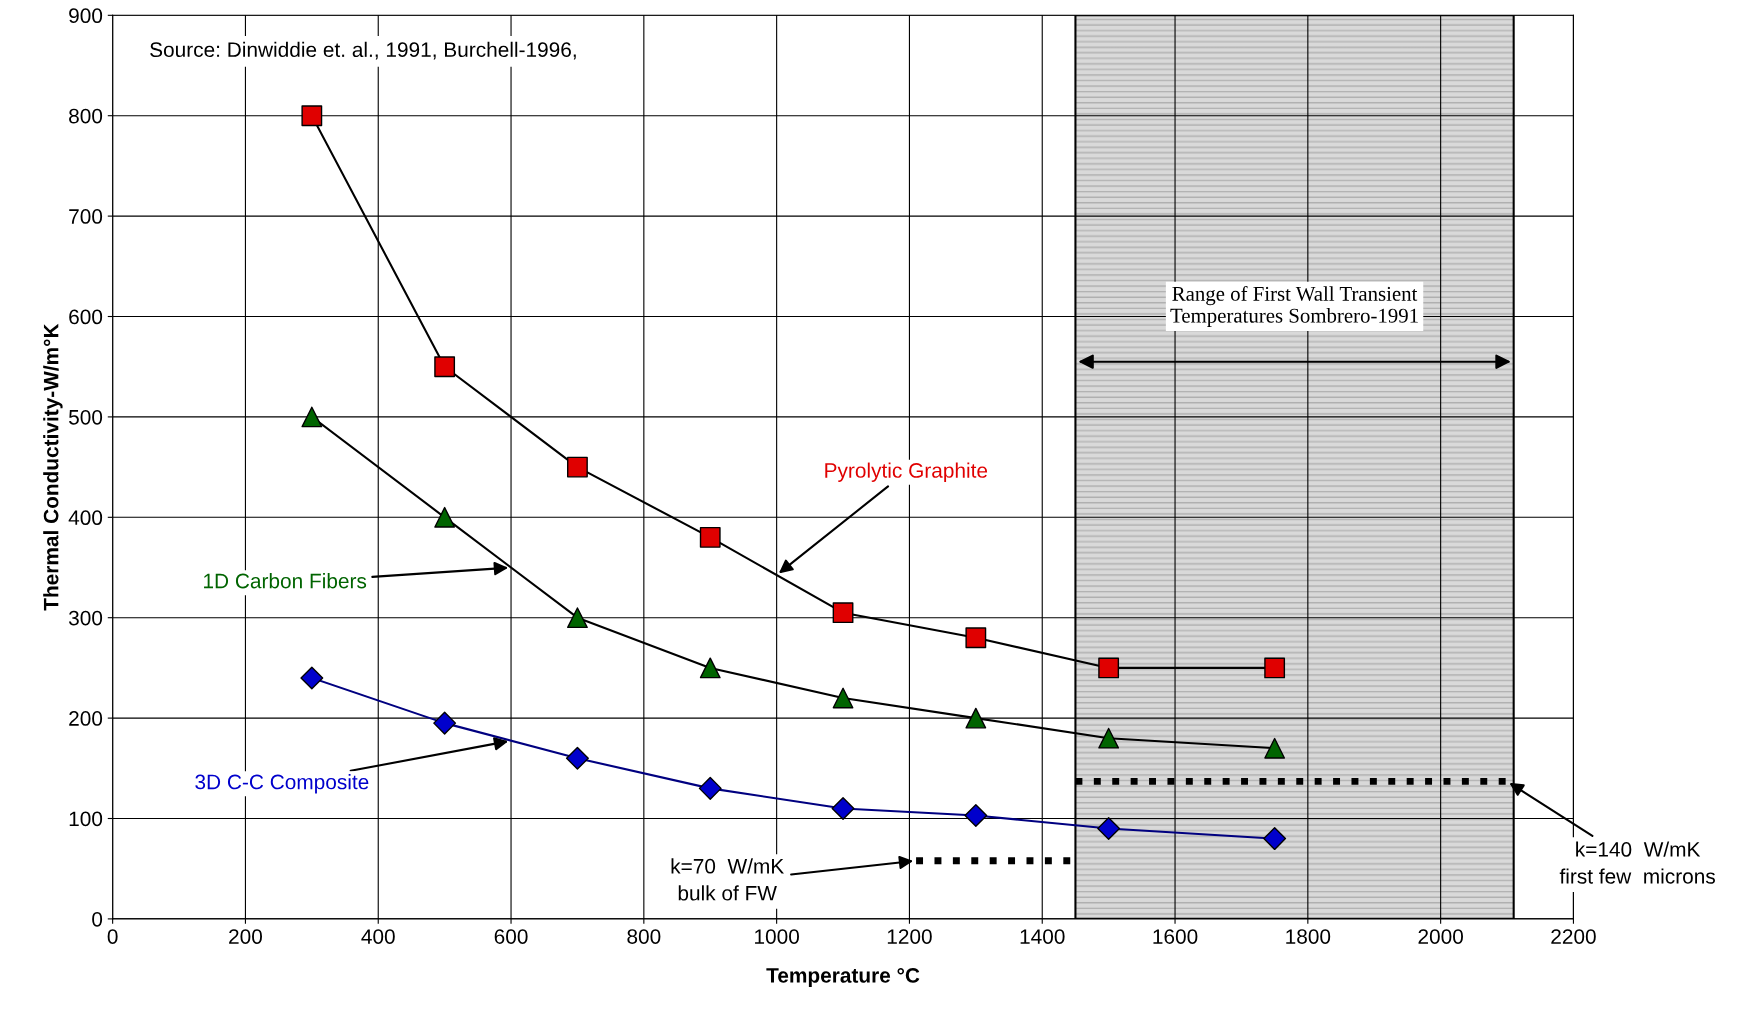 Image resolution: width=1760 pixels, height=1021 pixels. What do you see at coordinates (86, 216) in the screenshot?
I see `y-tick-label: 700` at bounding box center [86, 216].